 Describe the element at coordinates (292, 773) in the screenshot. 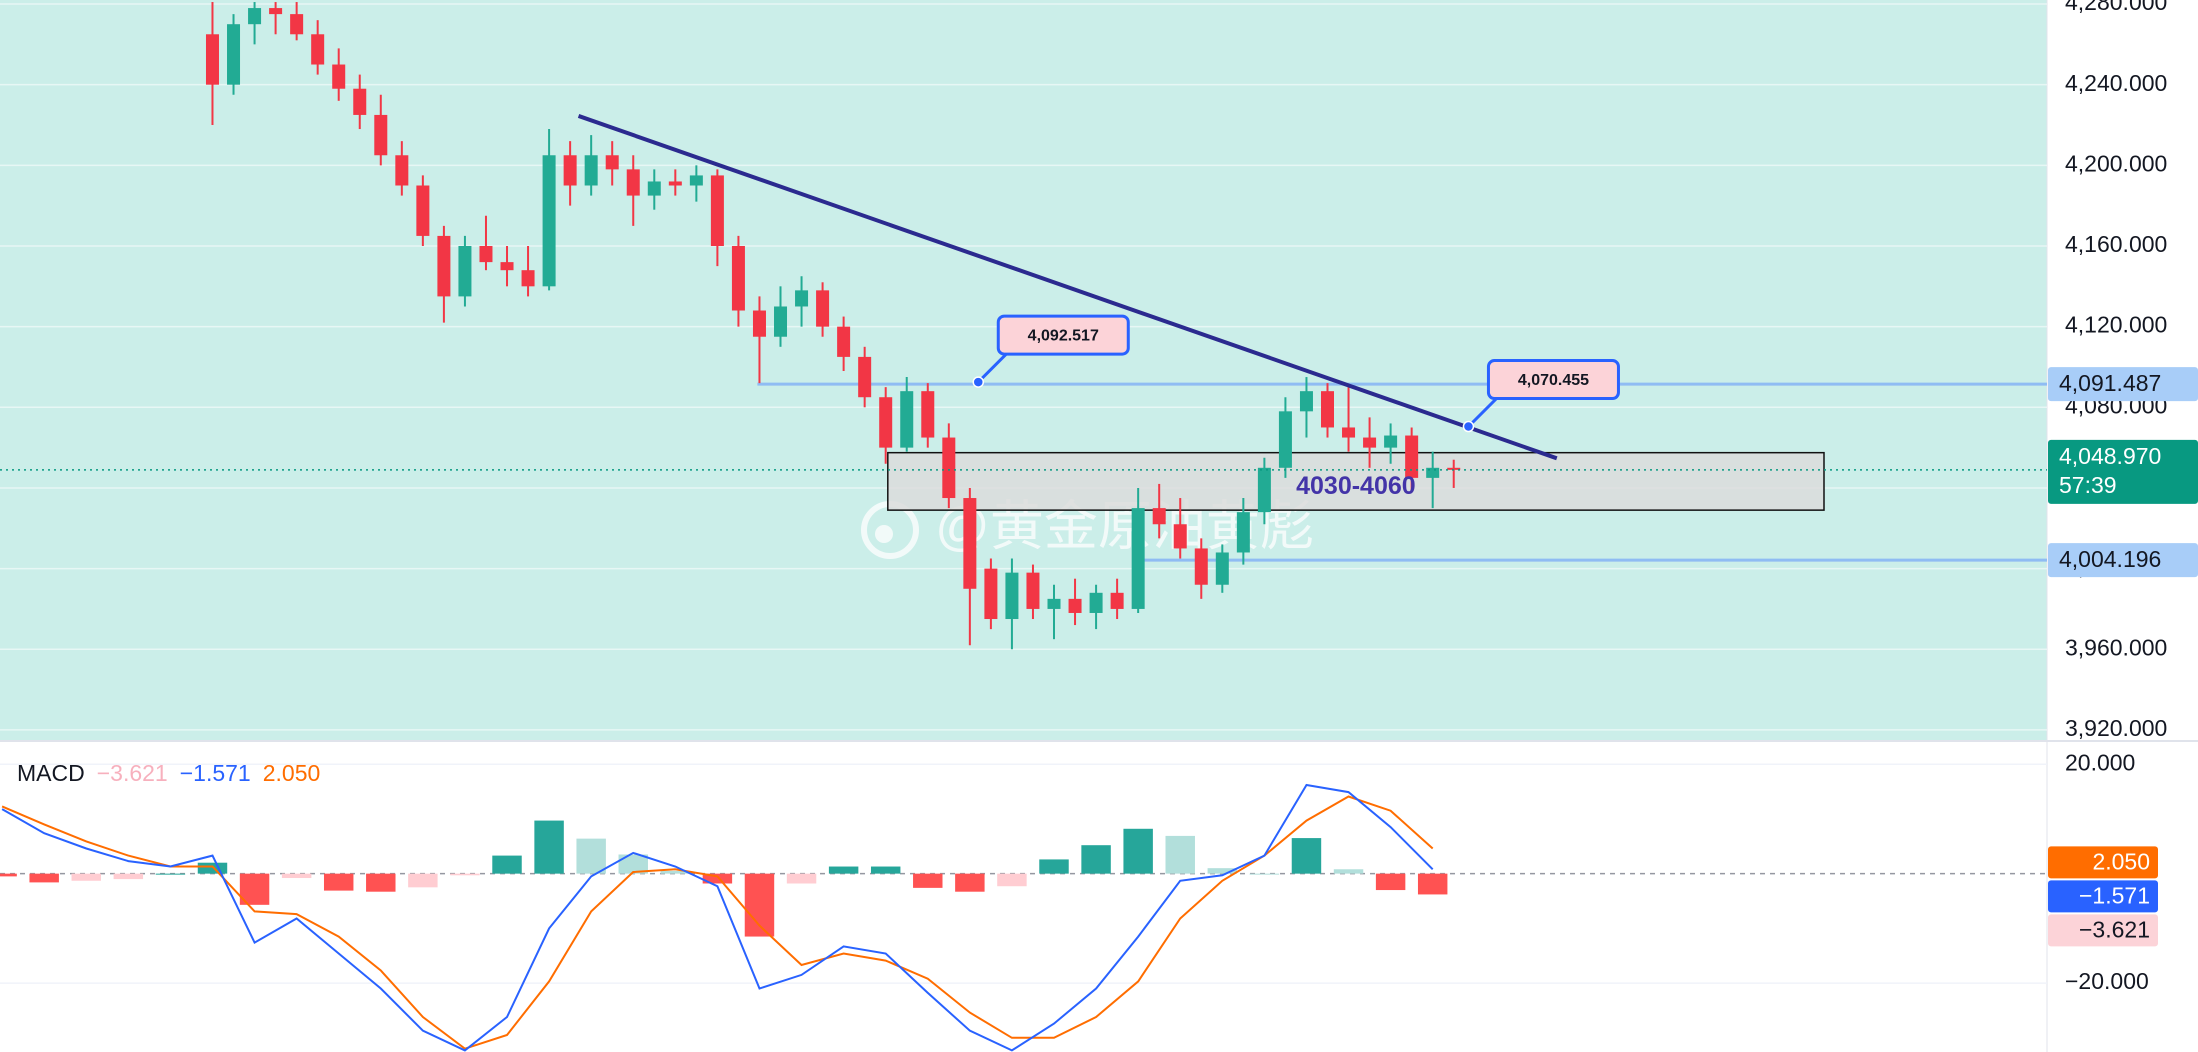

I see `legend-signal: 2.050` at that location.